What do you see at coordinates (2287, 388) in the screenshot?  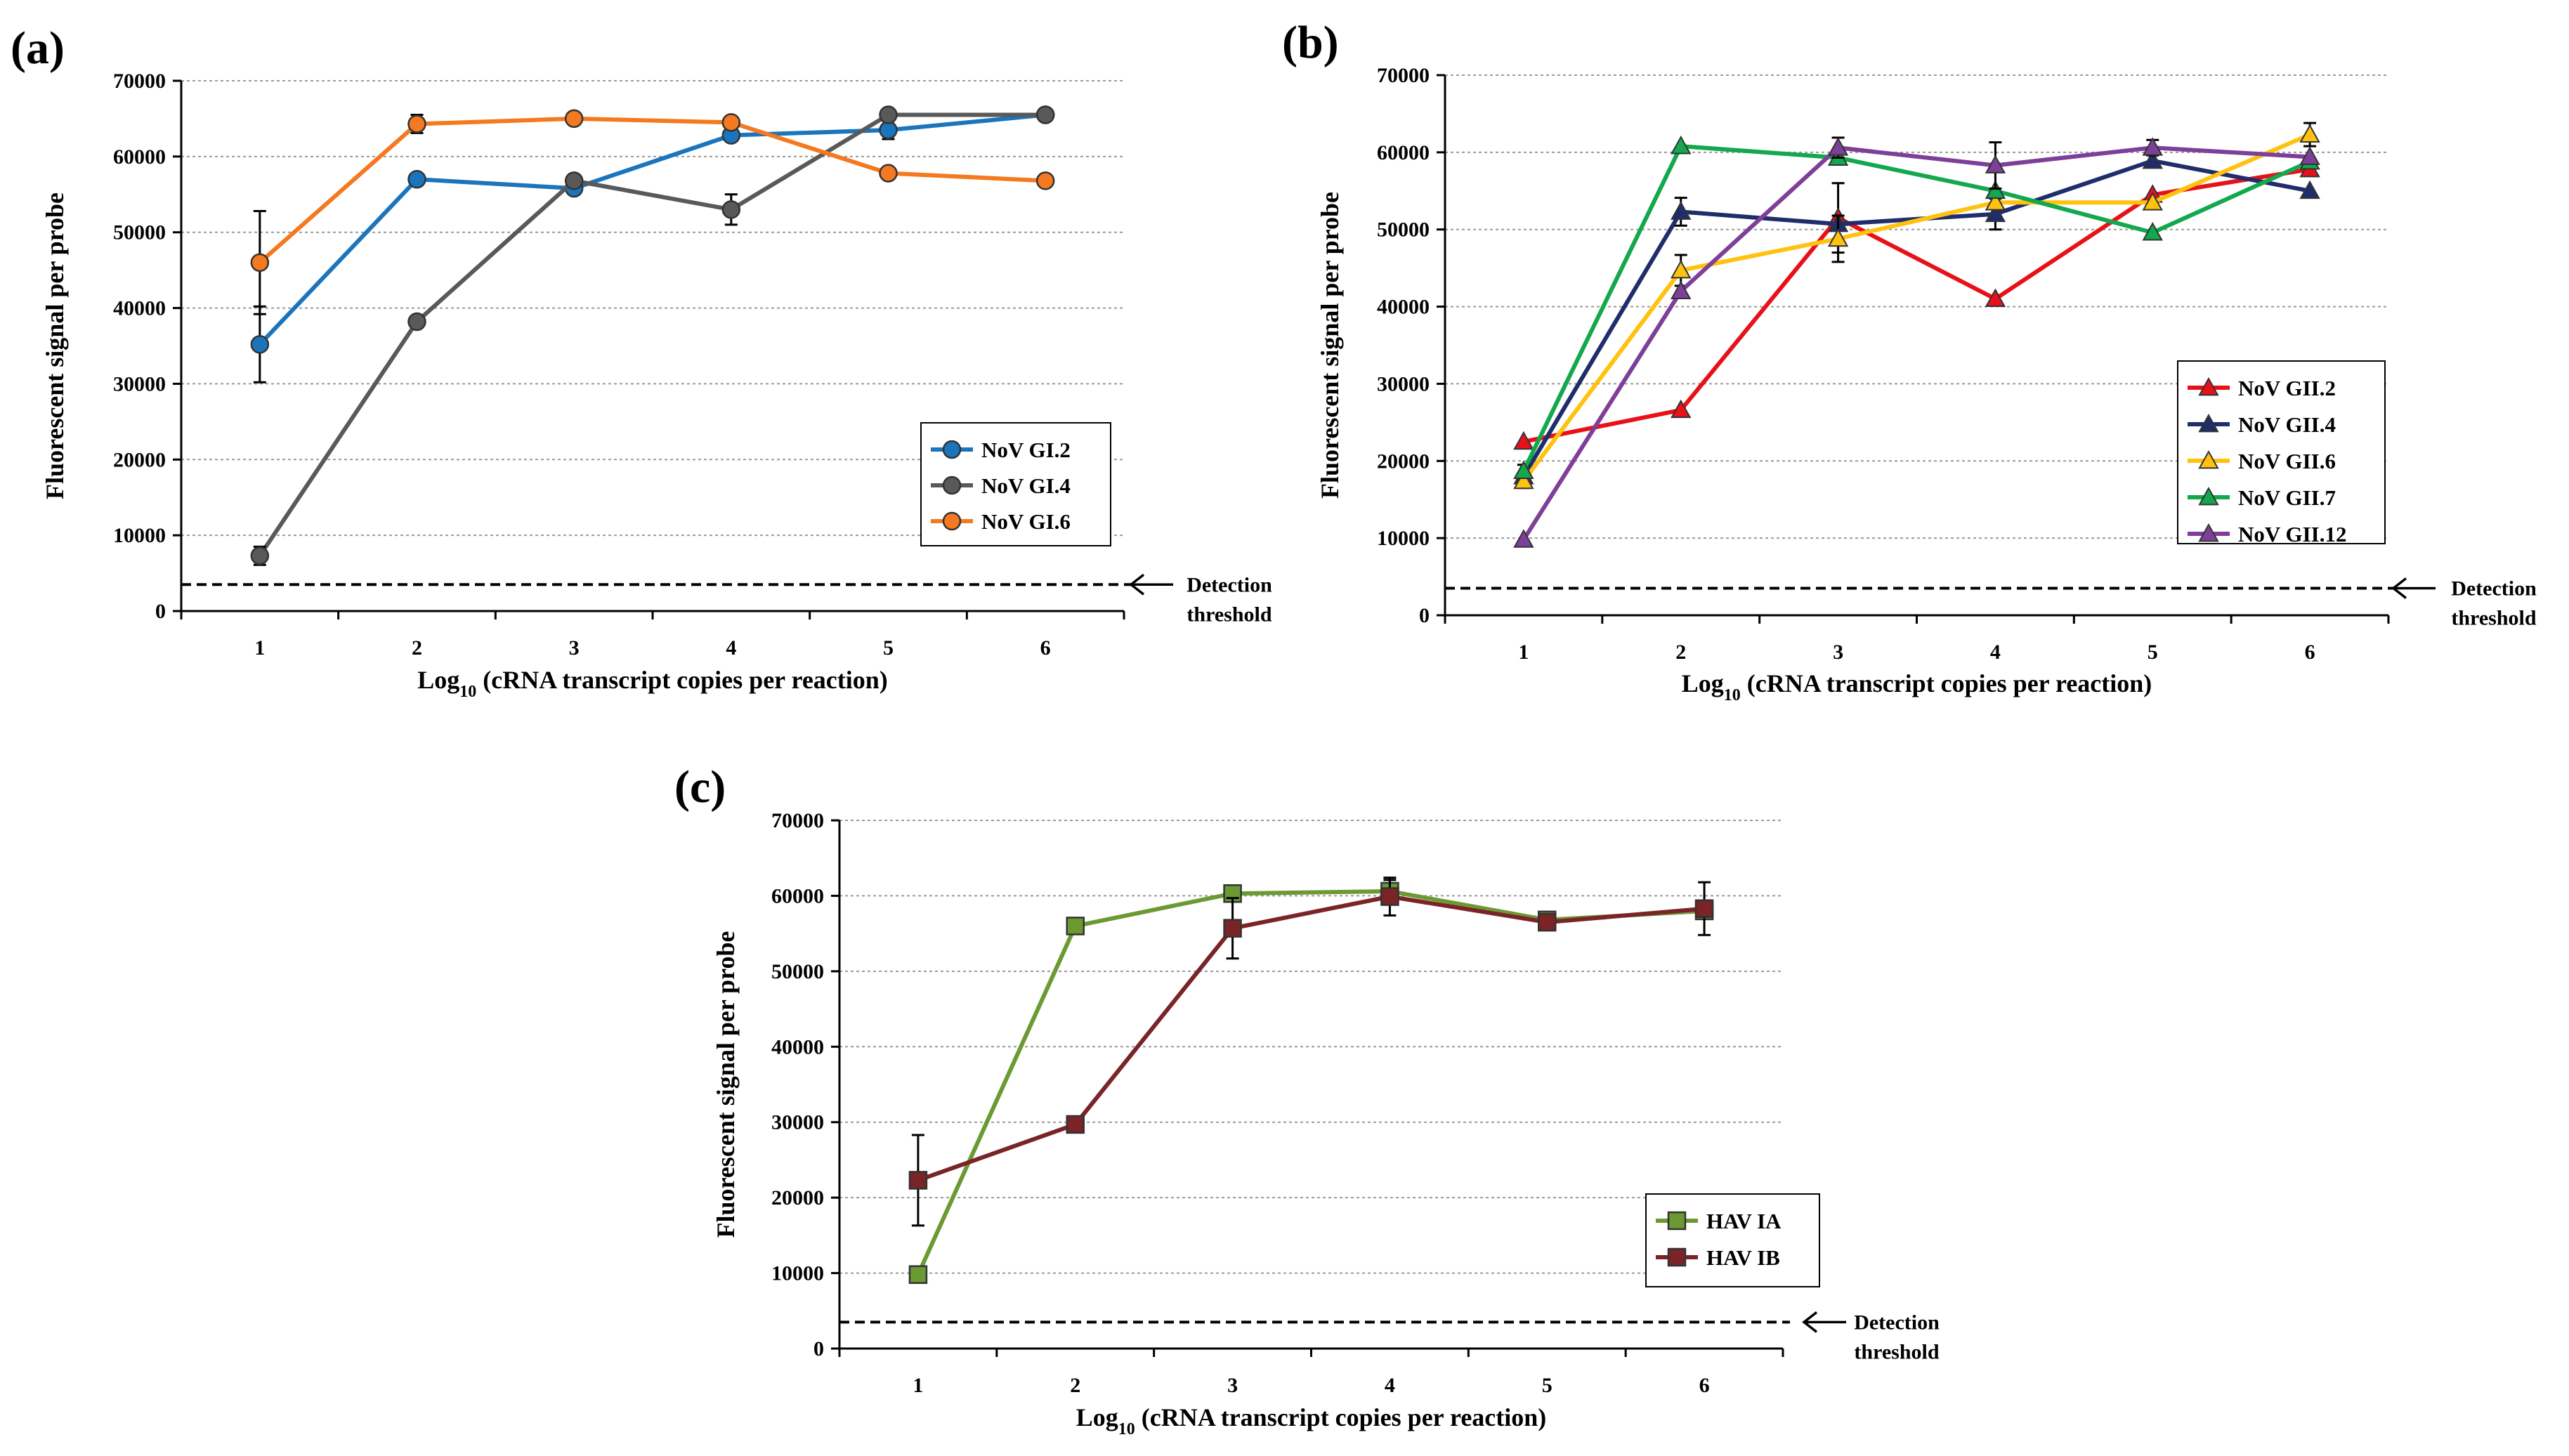 I see `legend-label: NoV GII.2` at bounding box center [2287, 388].